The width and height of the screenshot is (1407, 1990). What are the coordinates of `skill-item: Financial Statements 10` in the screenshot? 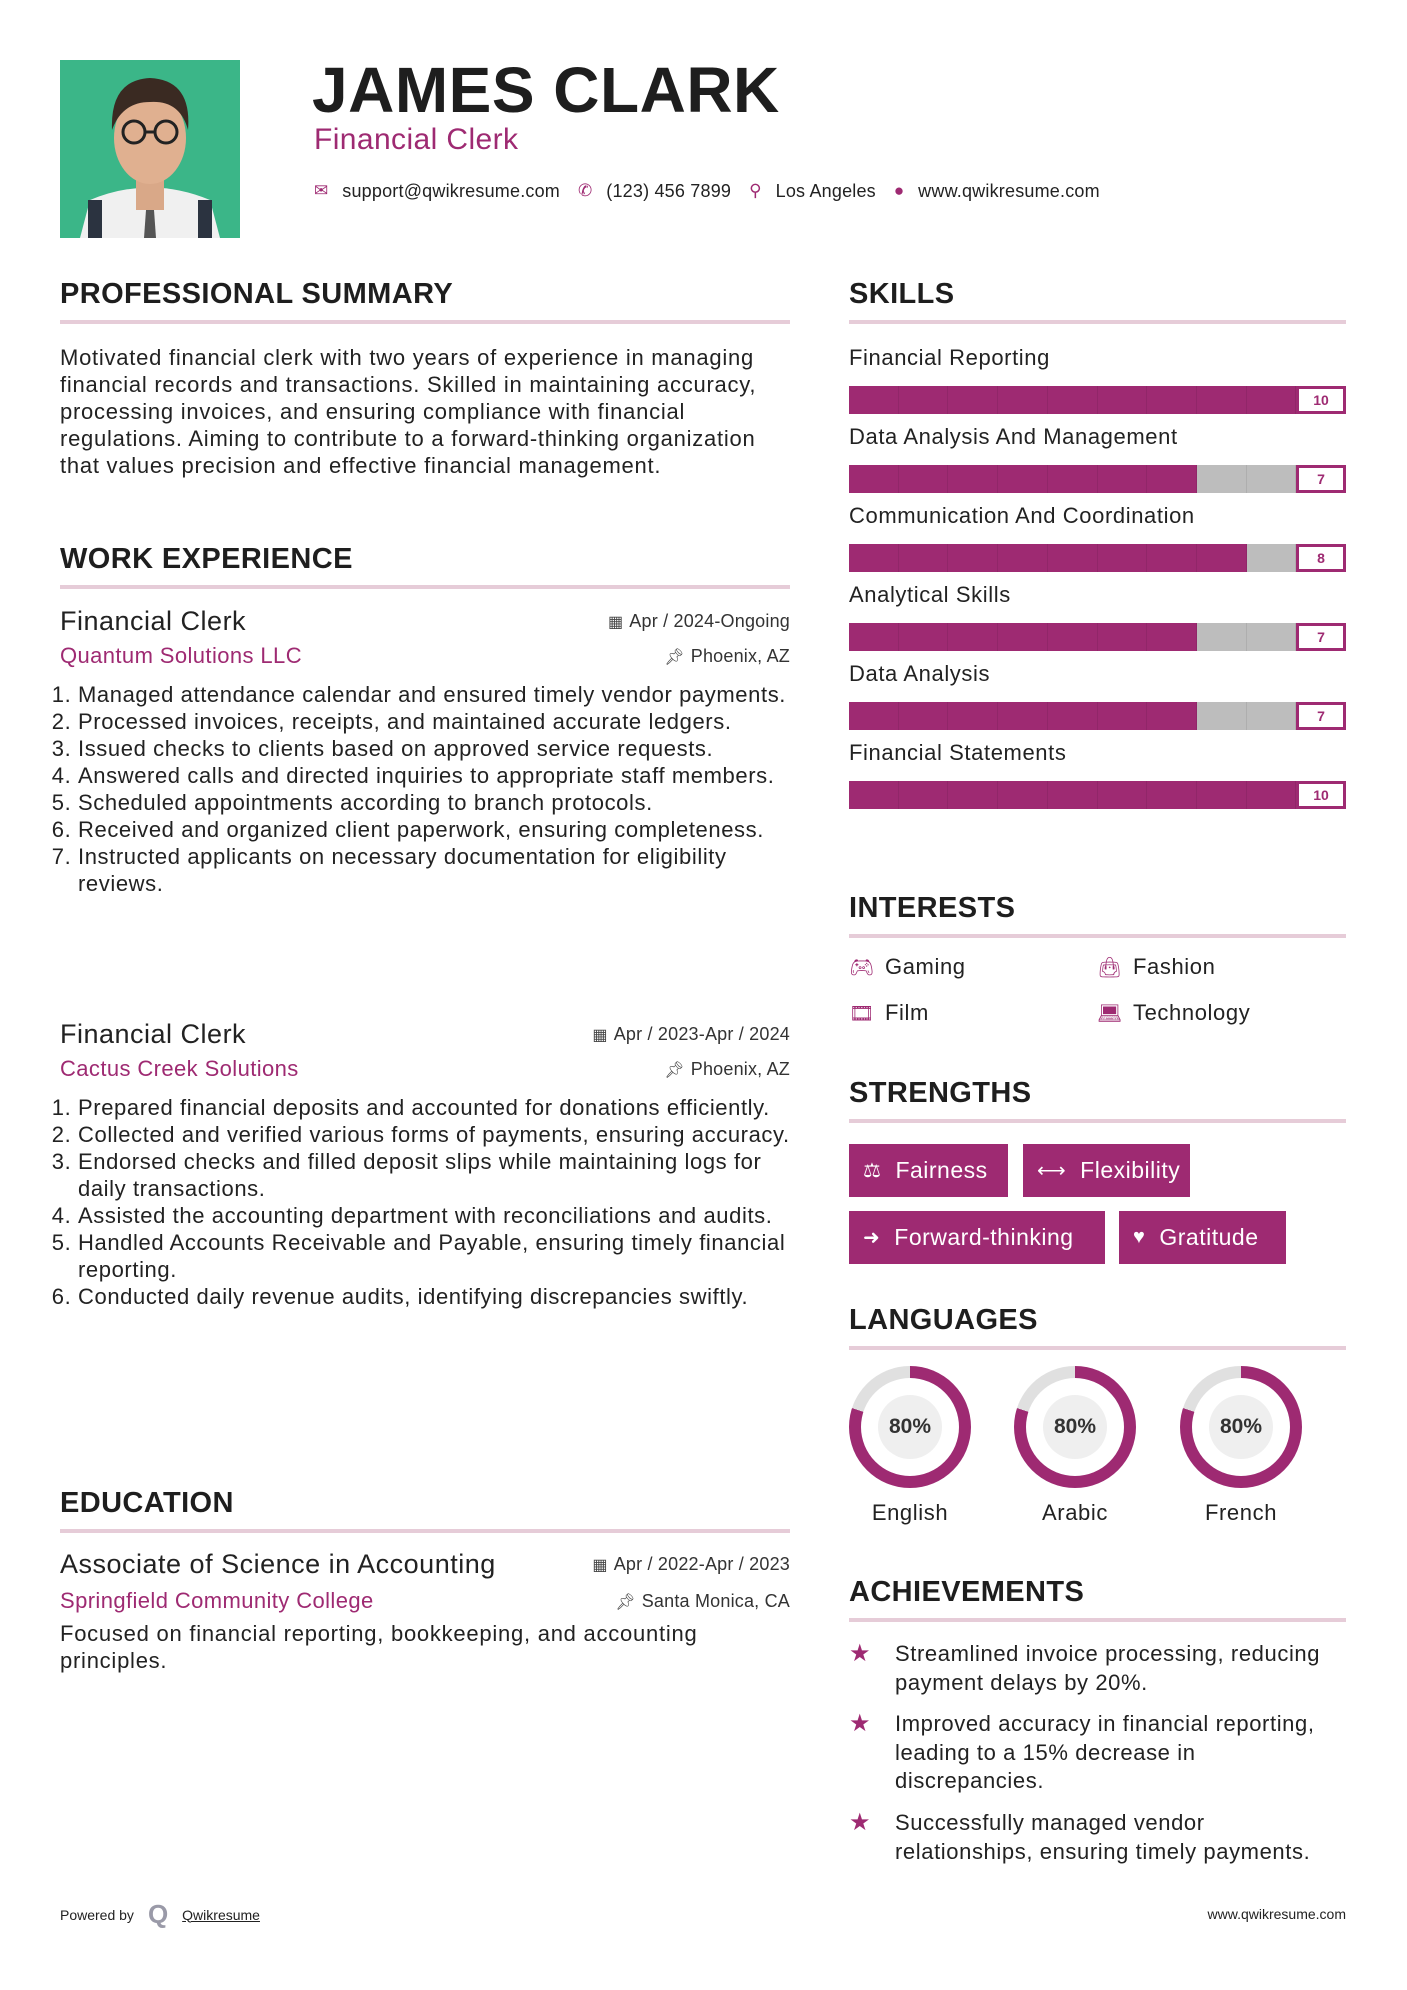 It's located at (1098, 774).